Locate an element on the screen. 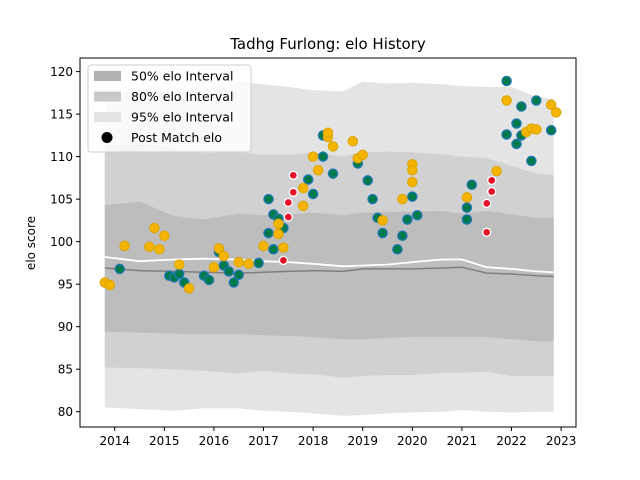 The width and height of the screenshot is (640, 480). legend-label: 95% elo Interval is located at coordinates (182, 117).